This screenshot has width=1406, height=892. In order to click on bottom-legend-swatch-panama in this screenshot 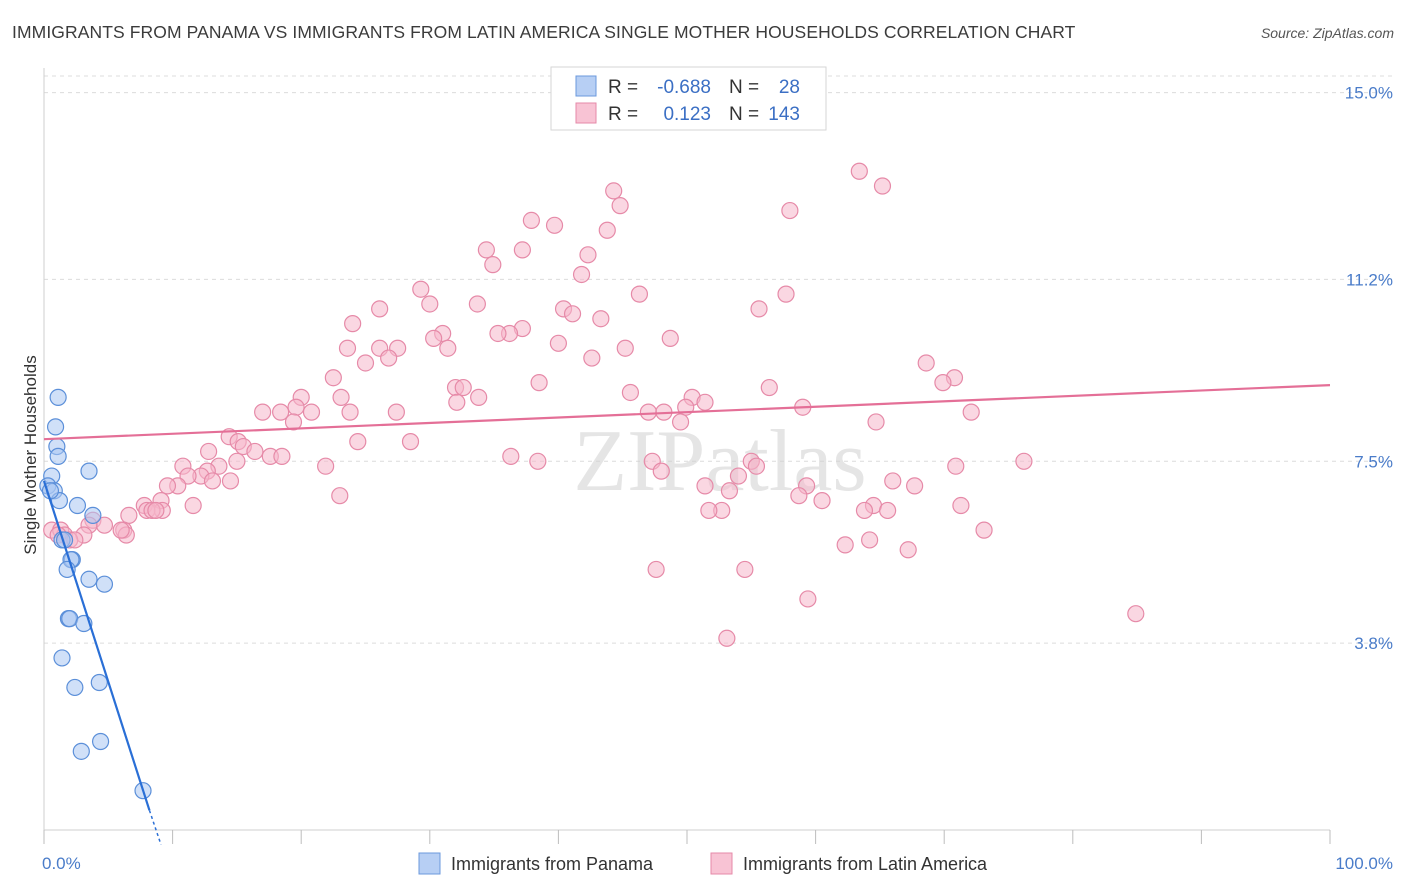, I will do `click(429, 863)`.